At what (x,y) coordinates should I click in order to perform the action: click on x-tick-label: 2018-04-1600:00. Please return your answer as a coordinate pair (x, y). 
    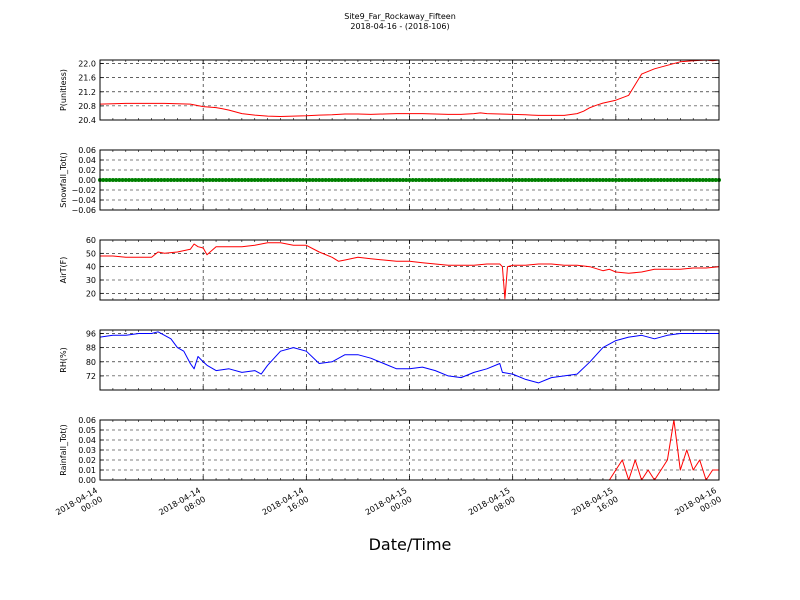
    Looking at the image, I should click on (698, 506).